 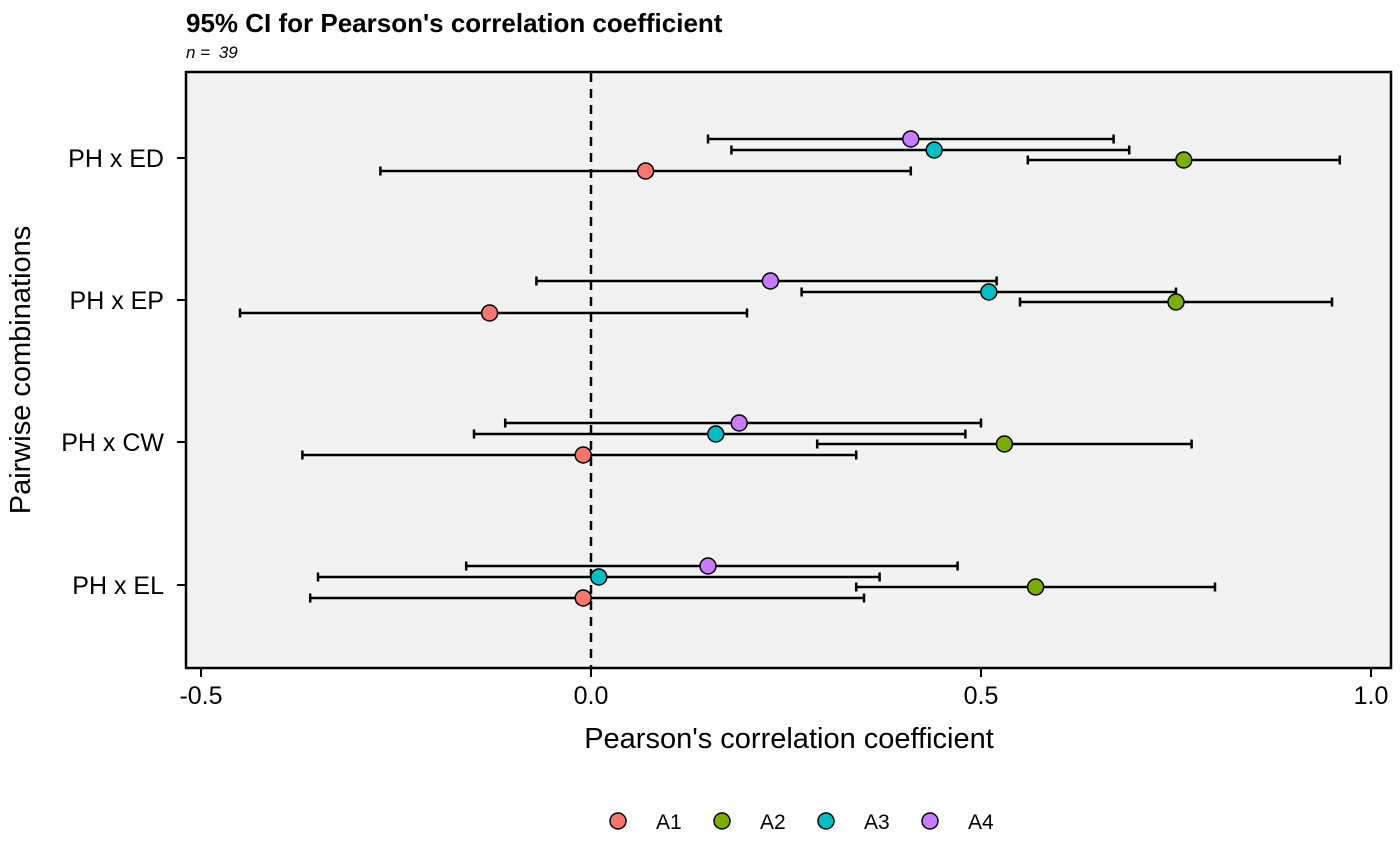 What do you see at coordinates (583, 455) in the screenshot?
I see `point-a1-ph-x-cw` at bounding box center [583, 455].